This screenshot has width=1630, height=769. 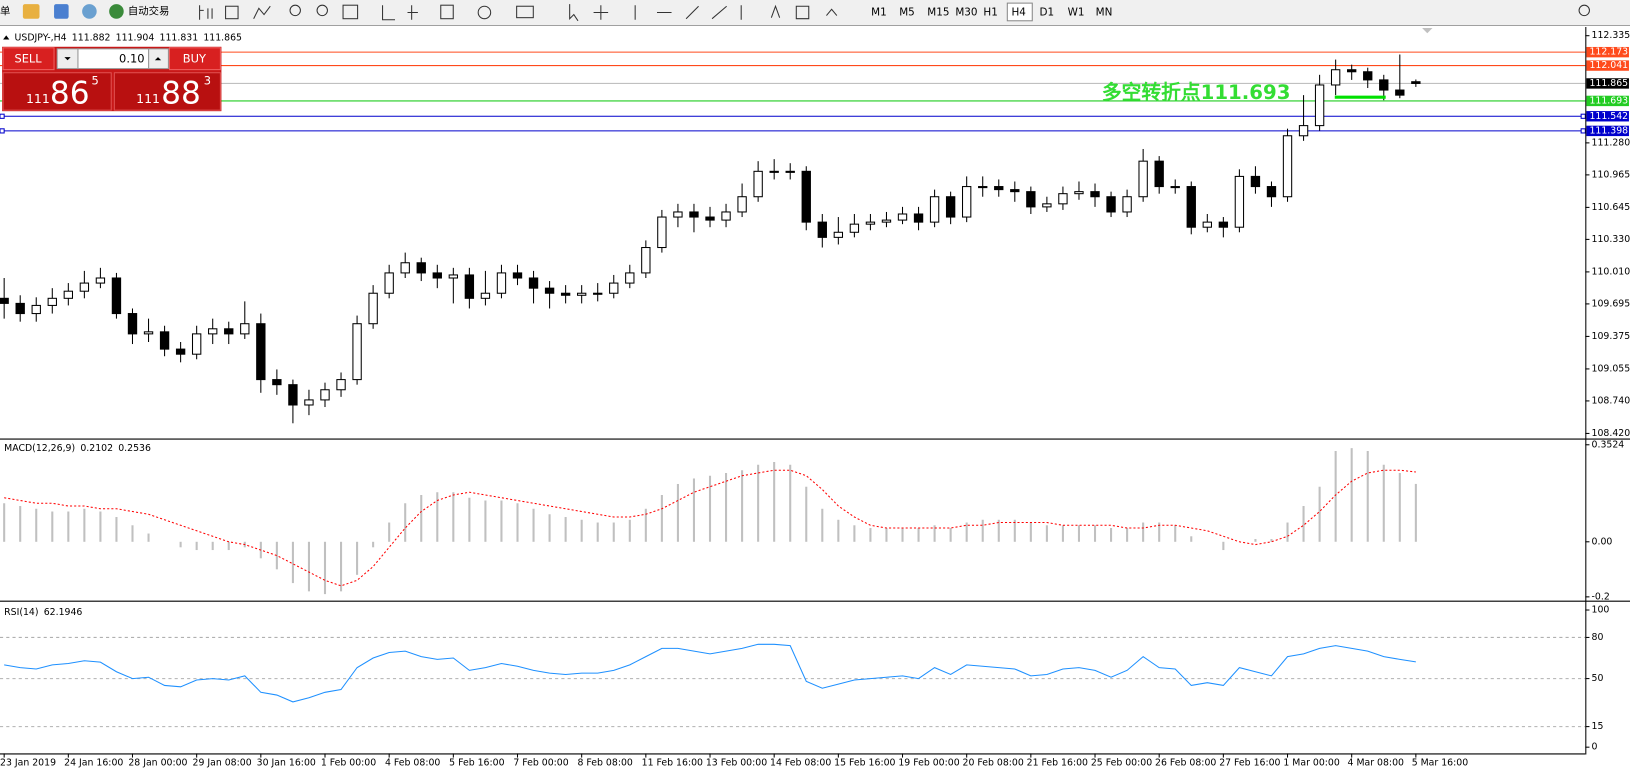 I want to click on bid-box, so click(x=57, y=91).